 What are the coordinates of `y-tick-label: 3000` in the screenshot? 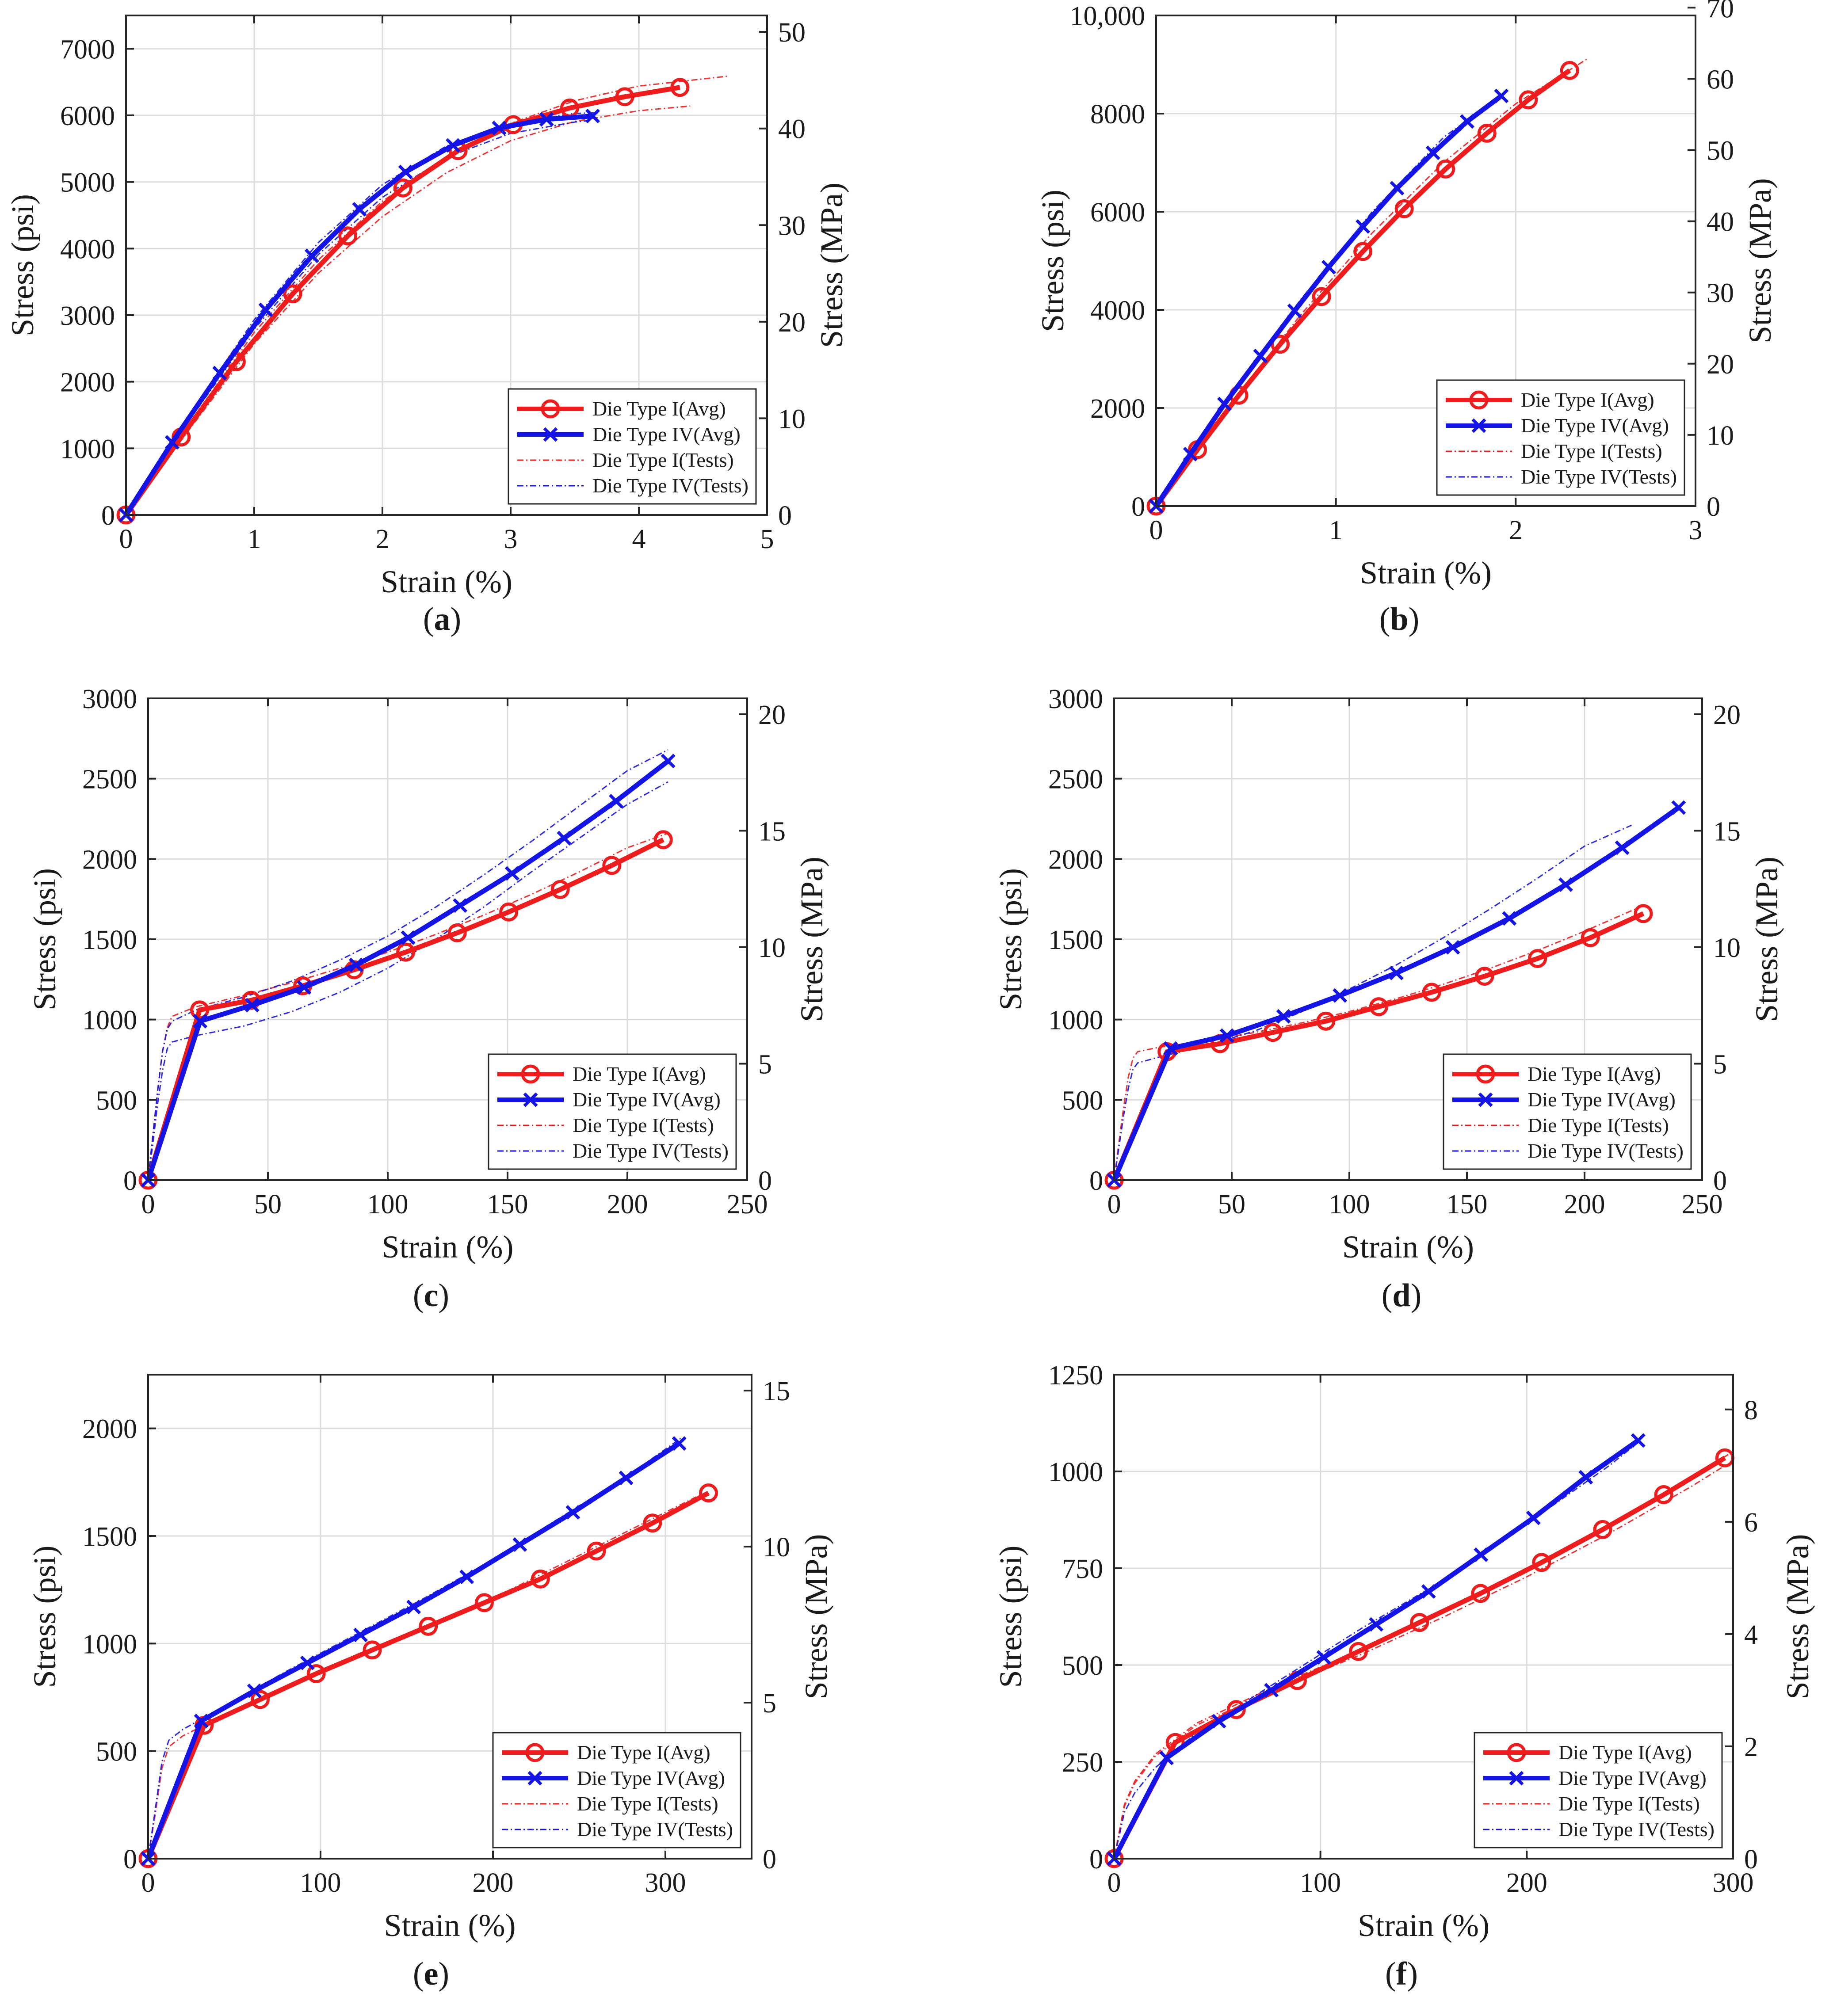 It's located at (87, 316).